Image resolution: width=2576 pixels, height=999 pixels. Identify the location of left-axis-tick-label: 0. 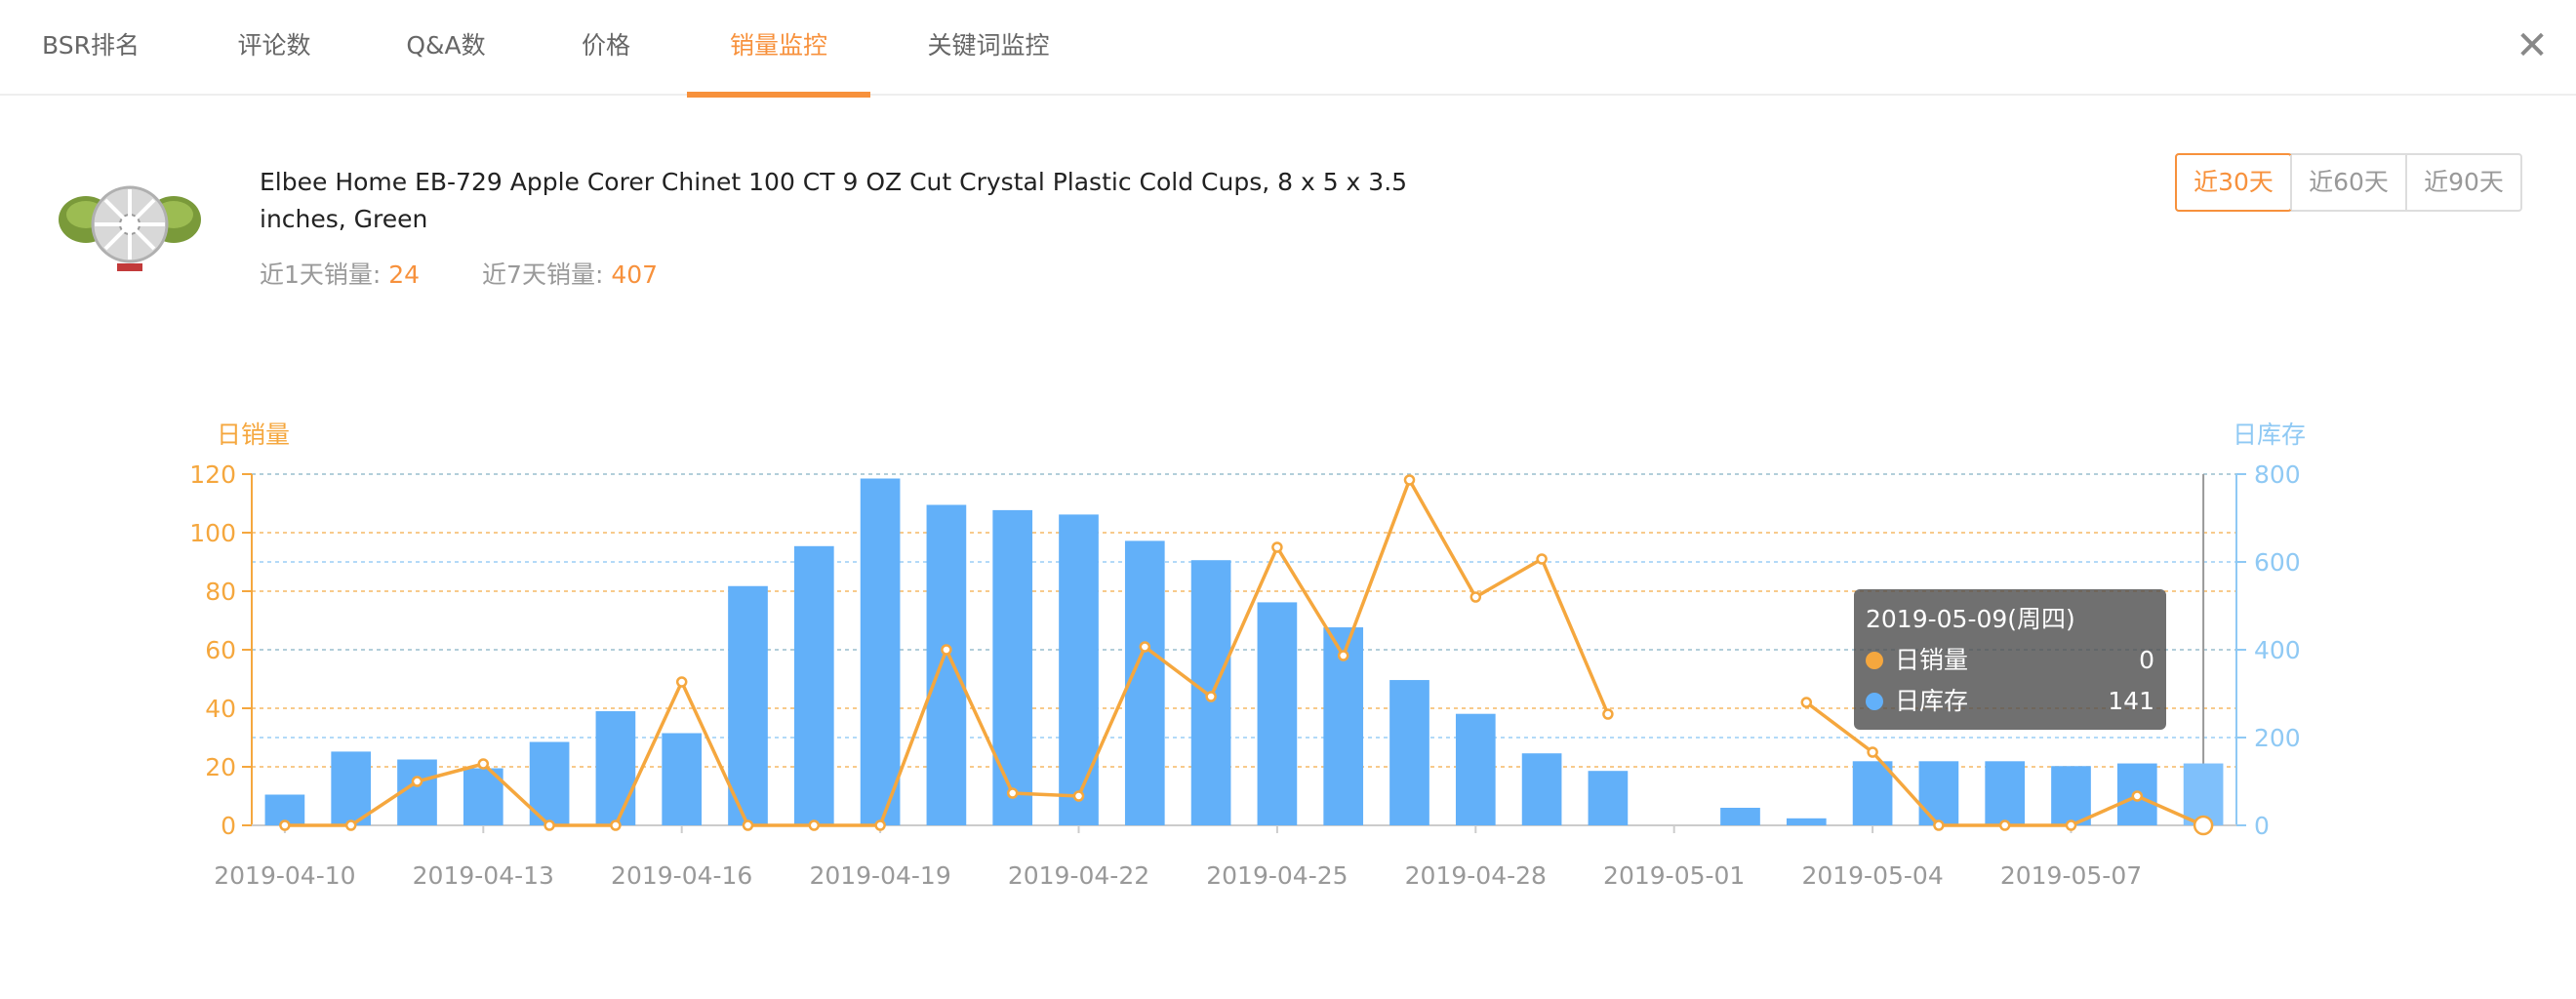
(228, 826).